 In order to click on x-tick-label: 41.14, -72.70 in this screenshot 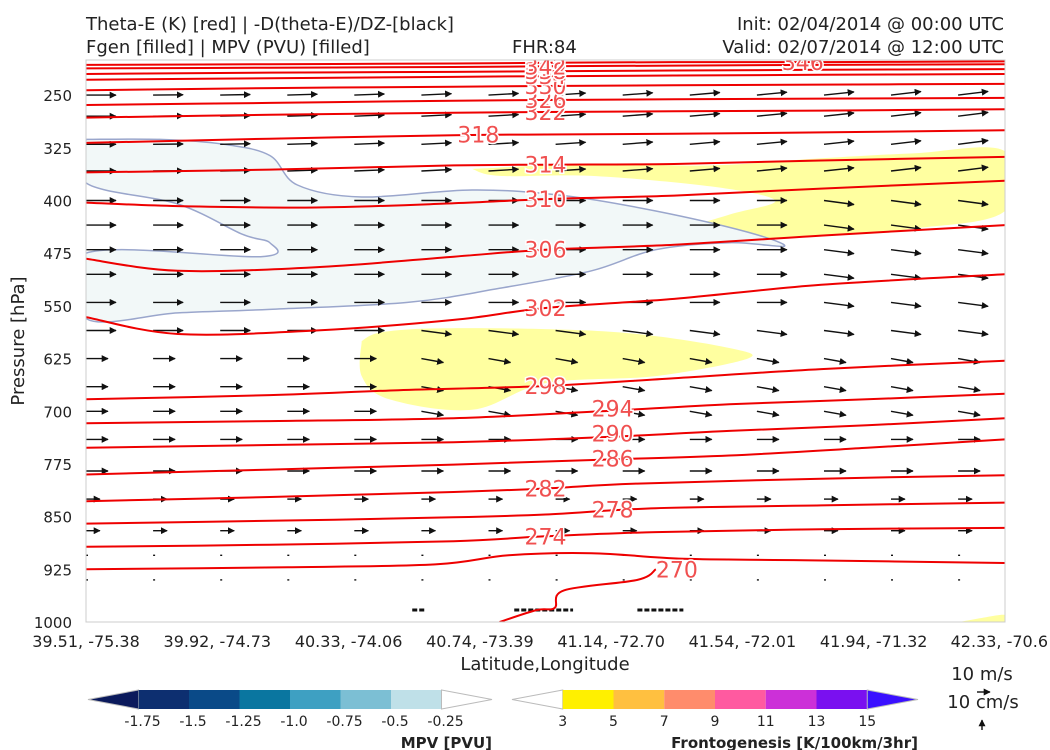, I will do `click(611, 641)`.